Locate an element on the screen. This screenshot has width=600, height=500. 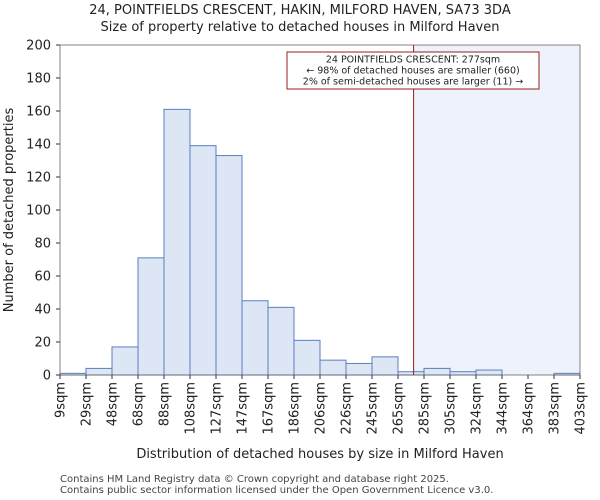
y-tick-label: 180 is located at coordinates (38, 79).